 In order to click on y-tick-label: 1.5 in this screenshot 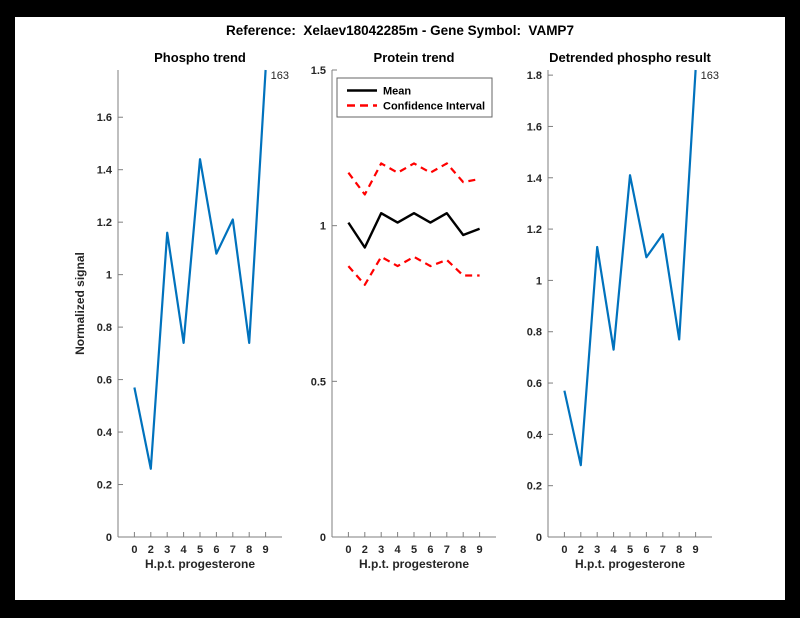, I will do `click(318, 71)`.